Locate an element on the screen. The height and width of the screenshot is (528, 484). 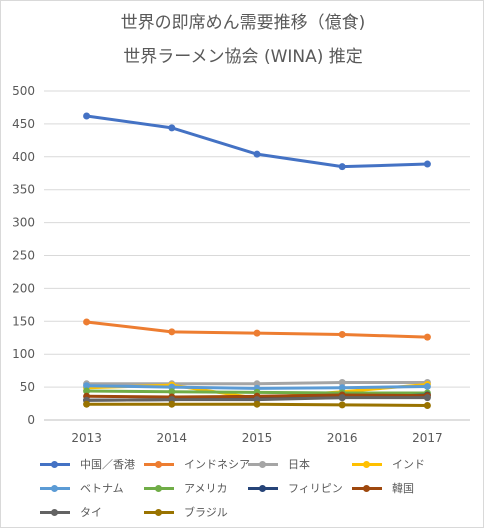
x-tick-label: 2014 is located at coordinates (172, 438).